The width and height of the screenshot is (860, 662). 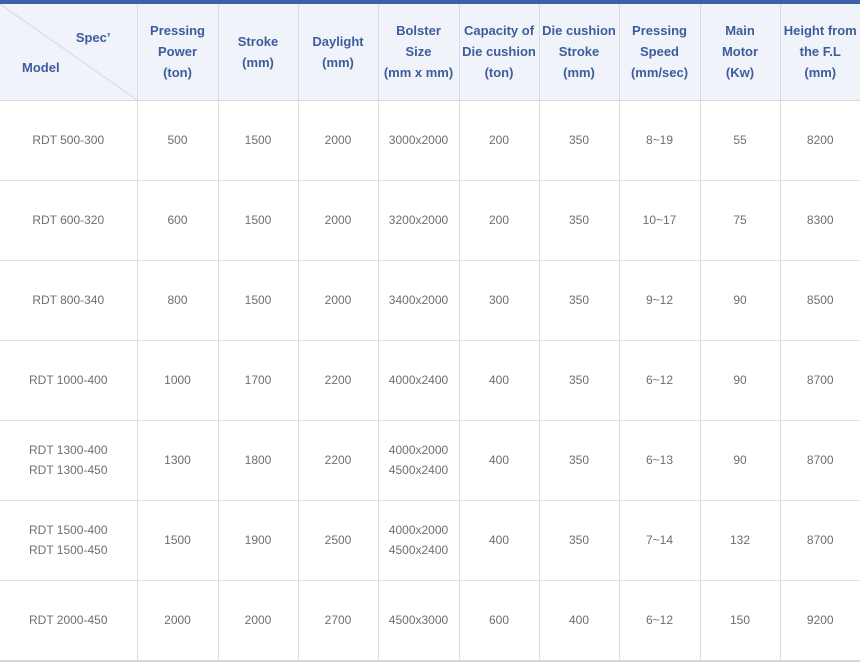 What do you see at coordinates (257, 460) in the screenshot?
I see `cell-stroke: 1800` at bounding box center [257, 460].